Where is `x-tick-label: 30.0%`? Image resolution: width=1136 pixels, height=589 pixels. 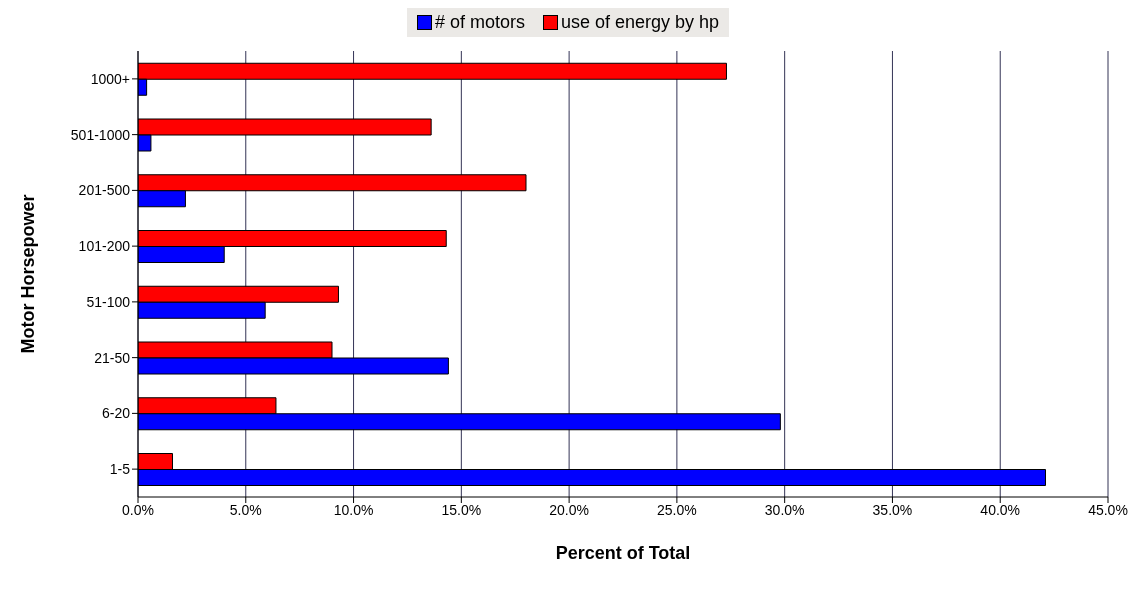 x-tick-label: 30.0% is located at coordinates (784, 509).